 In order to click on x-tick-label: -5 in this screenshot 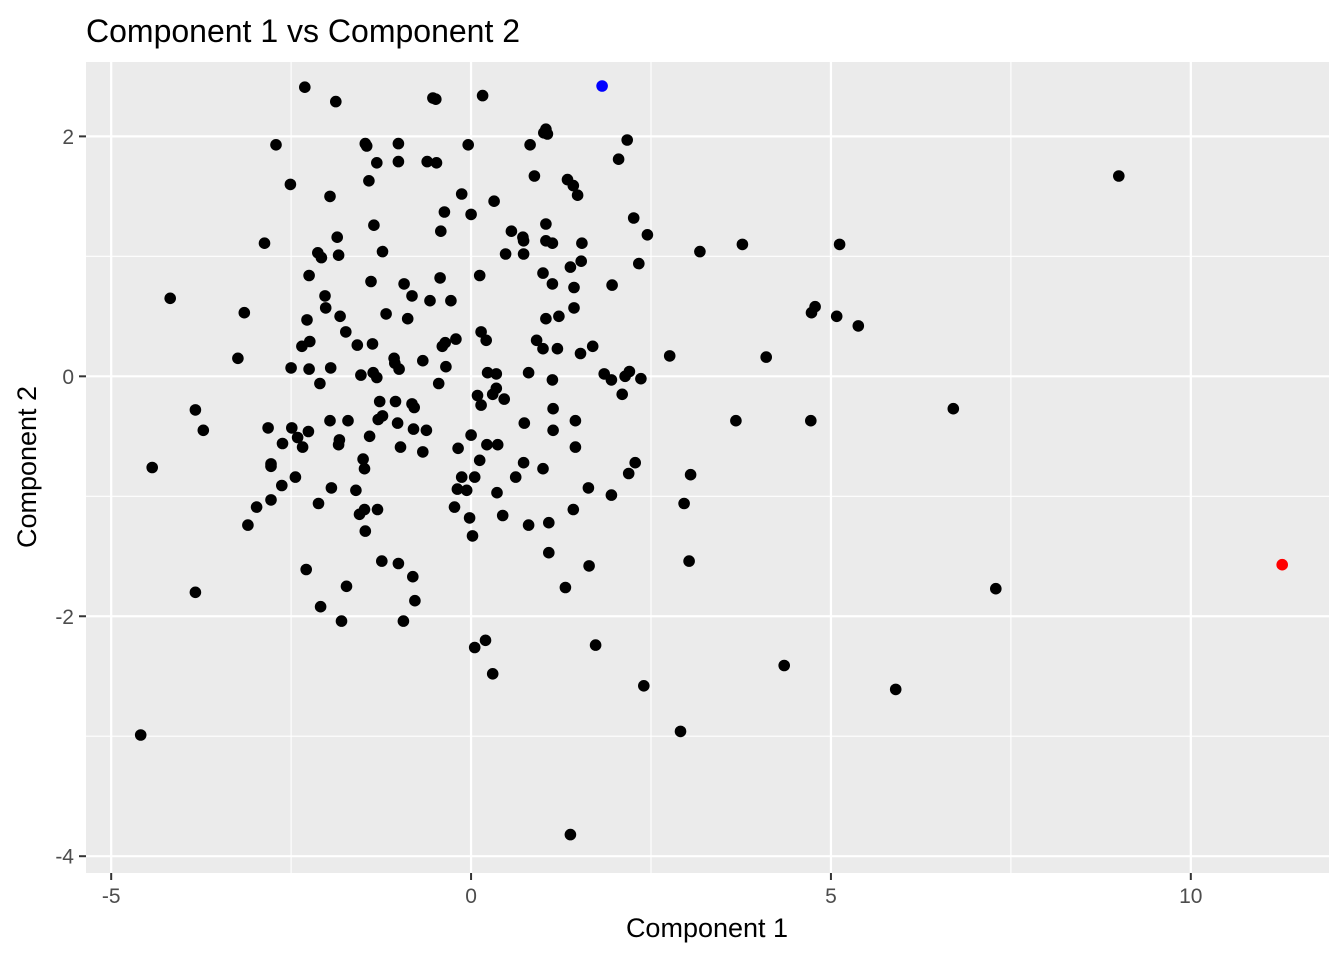, I will do `click(111, 896)`.